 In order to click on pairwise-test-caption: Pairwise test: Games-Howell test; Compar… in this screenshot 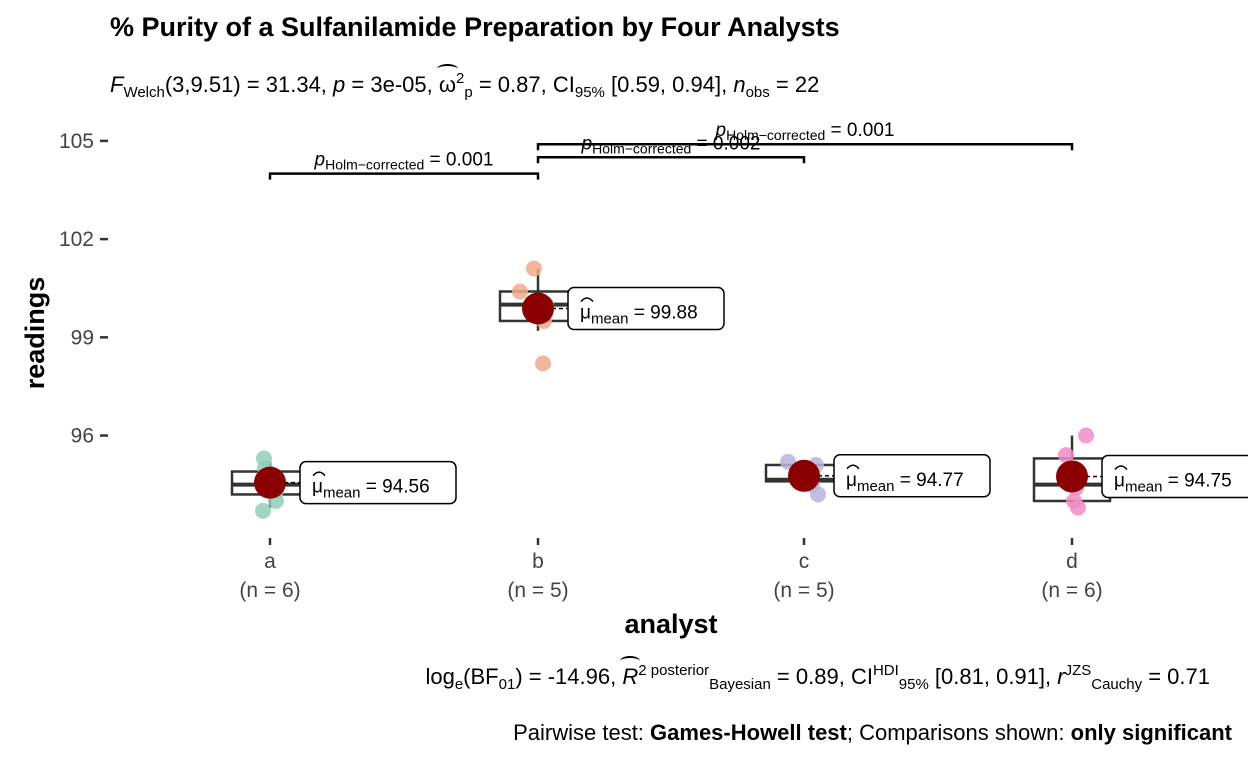, I will do `click(872, 732)`.